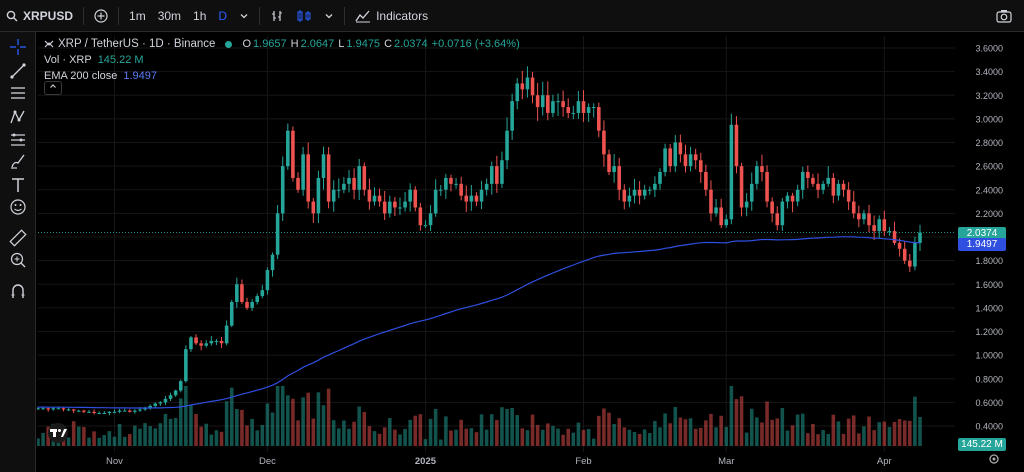 The height and width of the screenshot is (472, 1024). I want to click on search-icon, so click(12, 15).